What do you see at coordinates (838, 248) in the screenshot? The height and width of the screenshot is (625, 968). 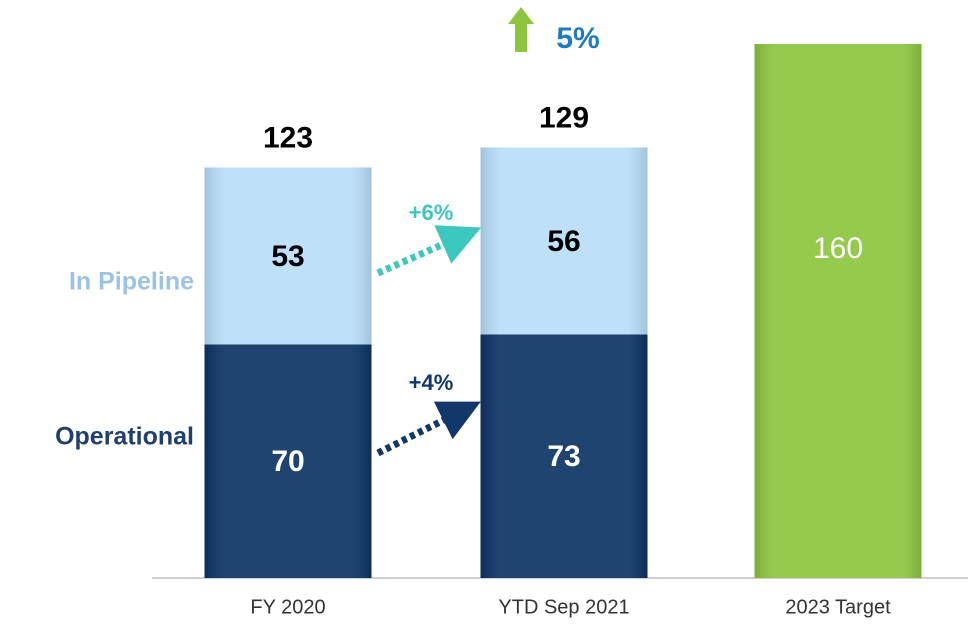 I see `value-label: 160` at bounding box center [838, 248].